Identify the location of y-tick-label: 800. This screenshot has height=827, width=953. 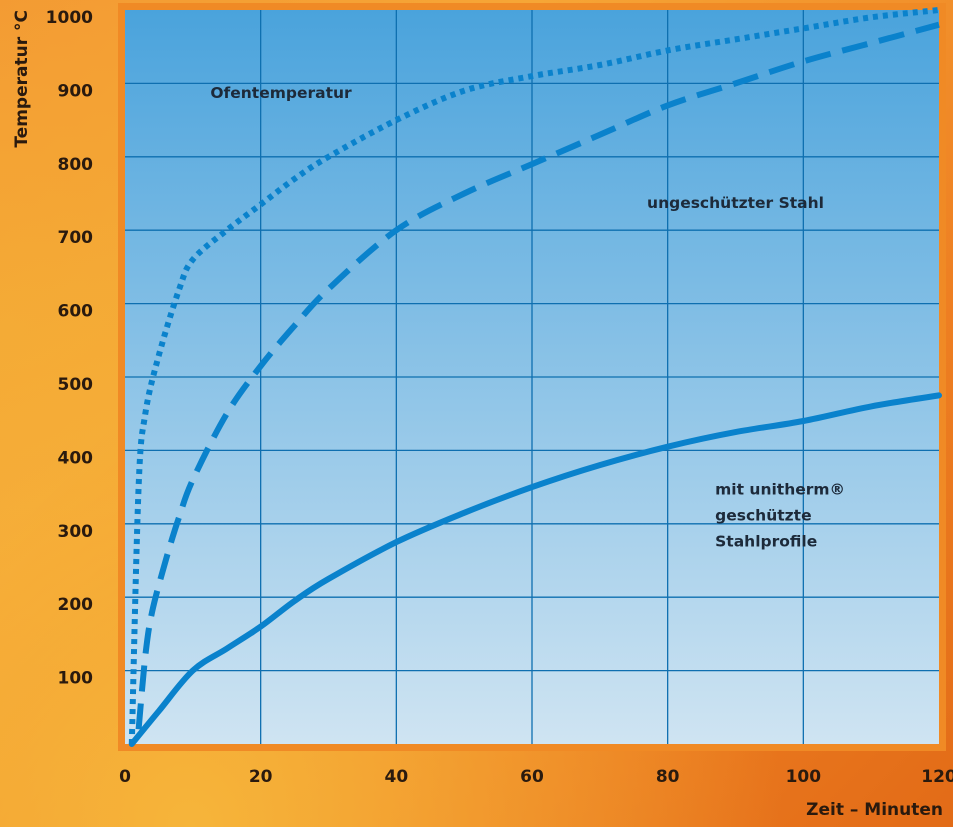
(76, 165).